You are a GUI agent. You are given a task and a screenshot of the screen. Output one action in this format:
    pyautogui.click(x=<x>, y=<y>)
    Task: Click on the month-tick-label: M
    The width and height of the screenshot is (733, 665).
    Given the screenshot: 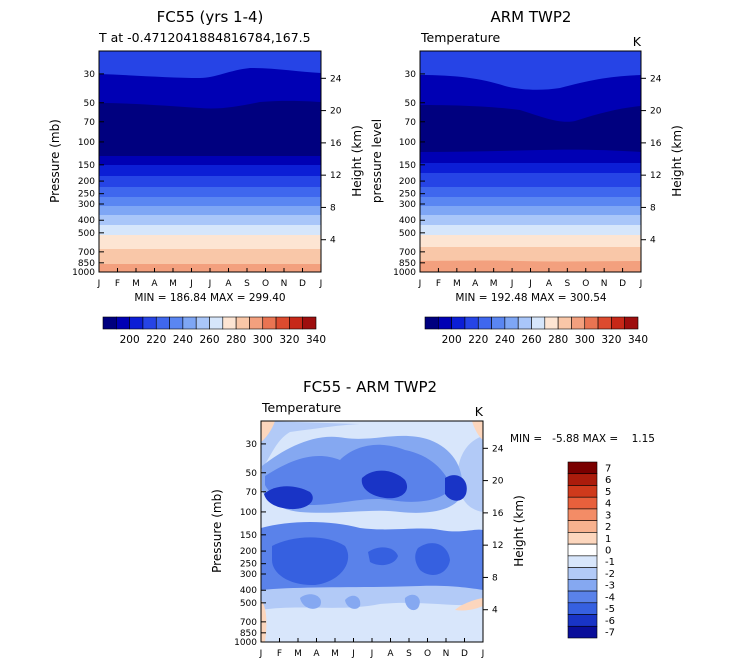 What is the action you would take?
    pyautogui.click(x=298, y=654)
    